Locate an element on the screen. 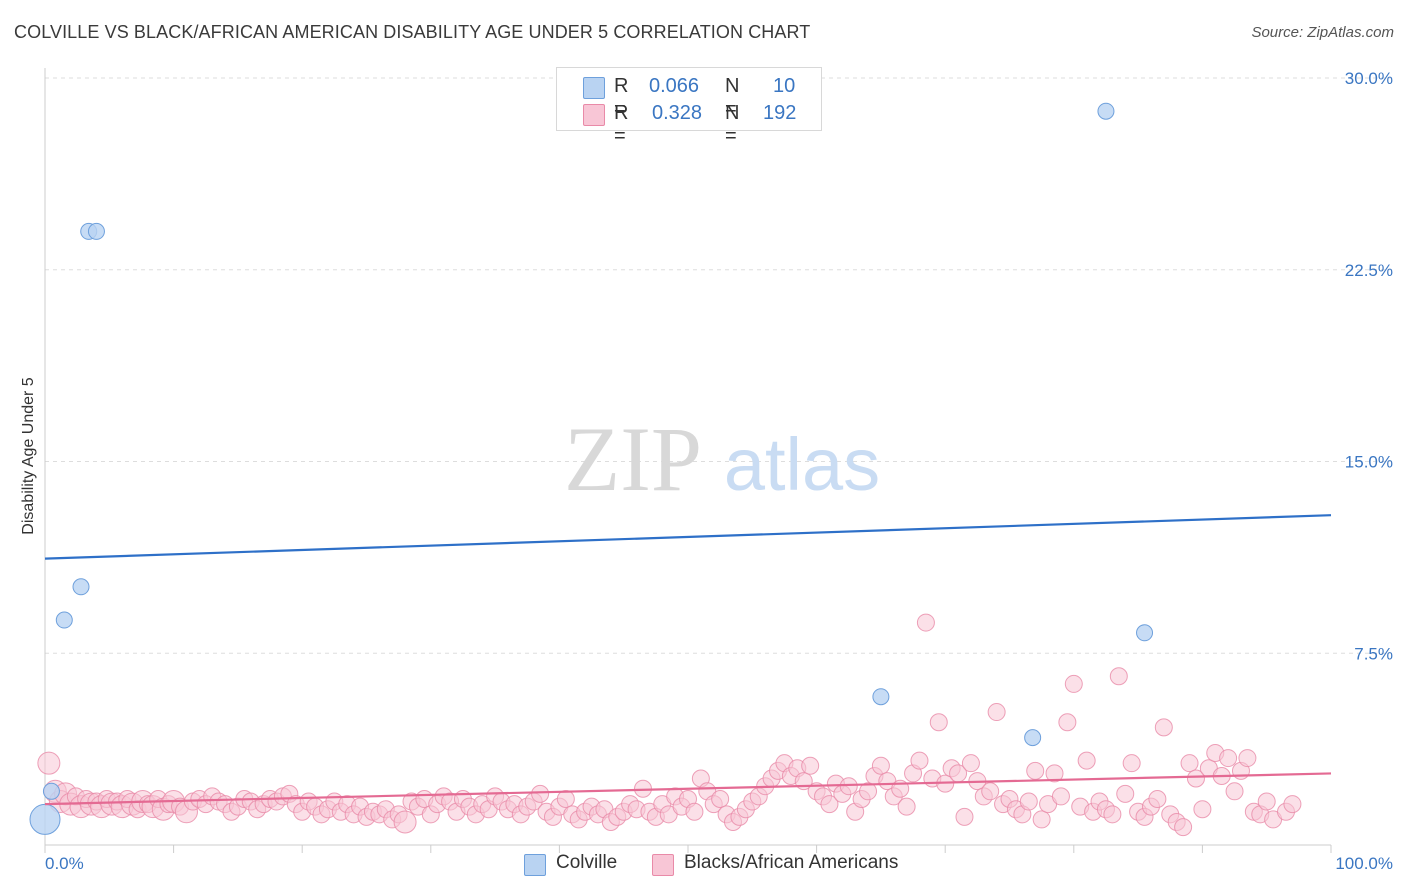  source-label: Source: ZipAtlas.com is located at coordinates (1322, 32).